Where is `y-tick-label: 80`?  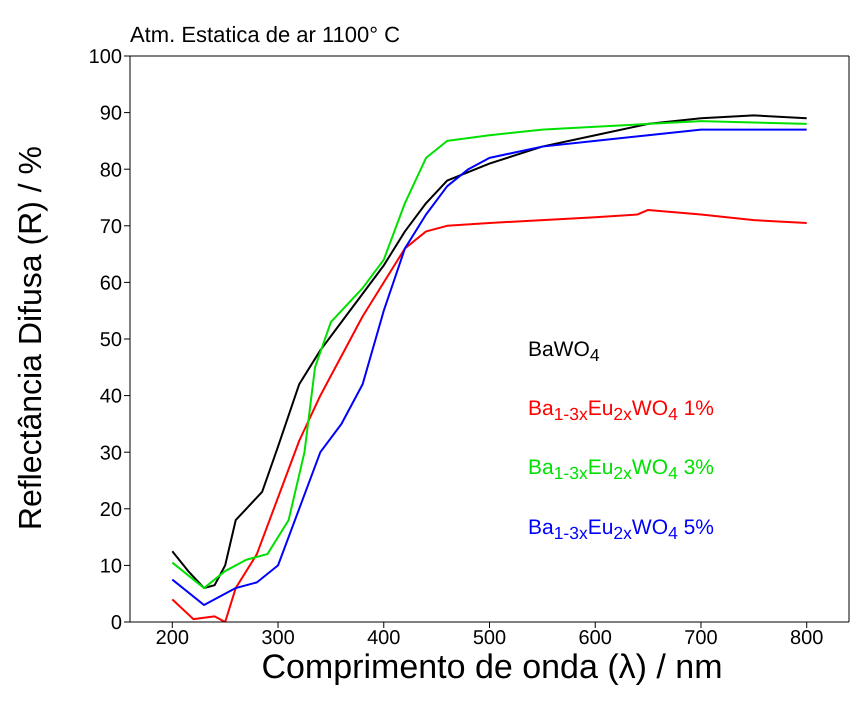 y-tick-label: 80 is located at coordinates (111, 170).